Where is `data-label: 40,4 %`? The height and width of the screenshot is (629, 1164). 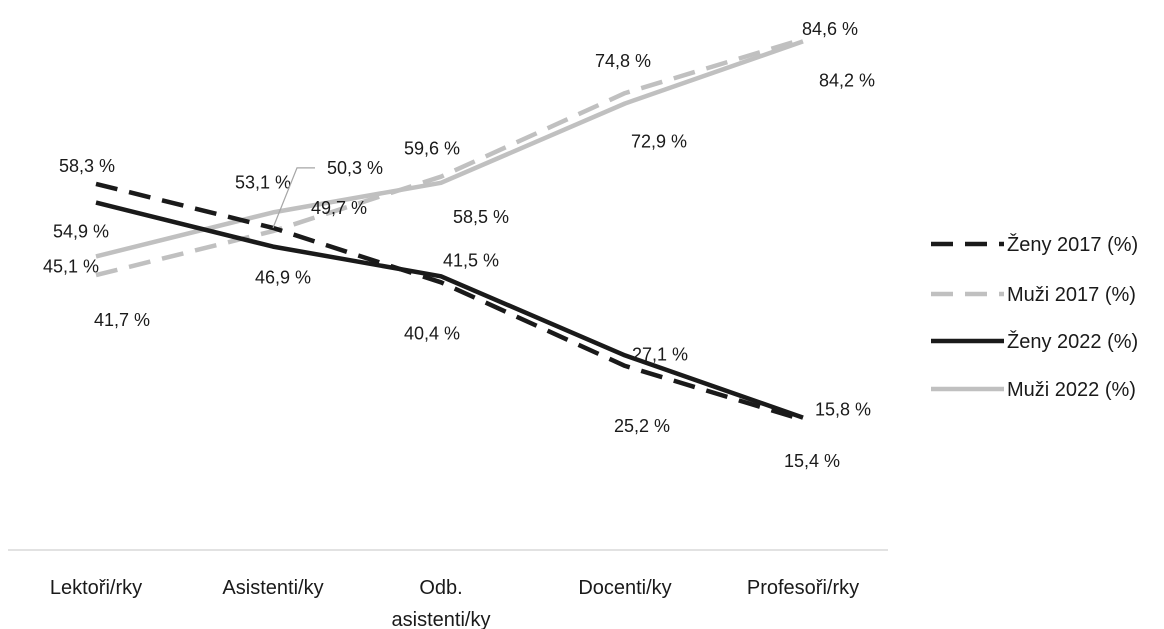 data-label: 40,4 % is located at coordinates (432, 333).